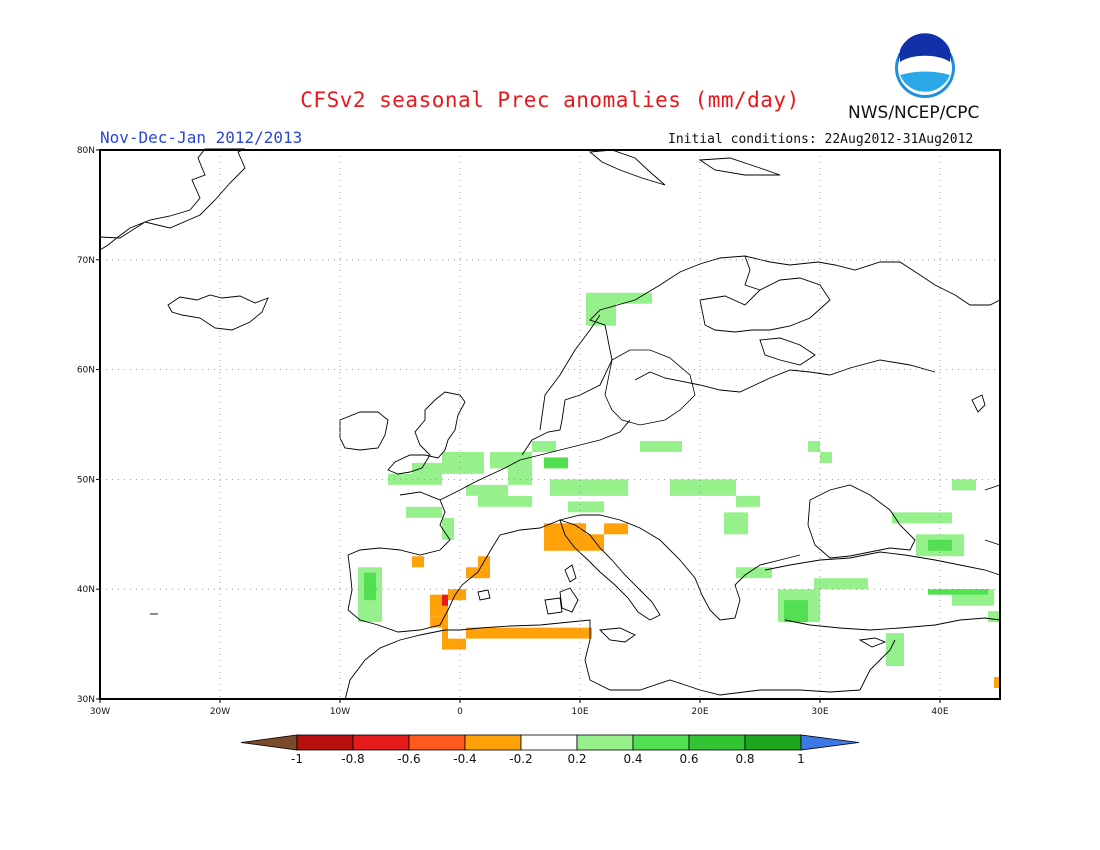 Image resolution: width=1100 pixels, height=850 pixels. I want to click on lon-tick-label: 40E, so click(939, 712).